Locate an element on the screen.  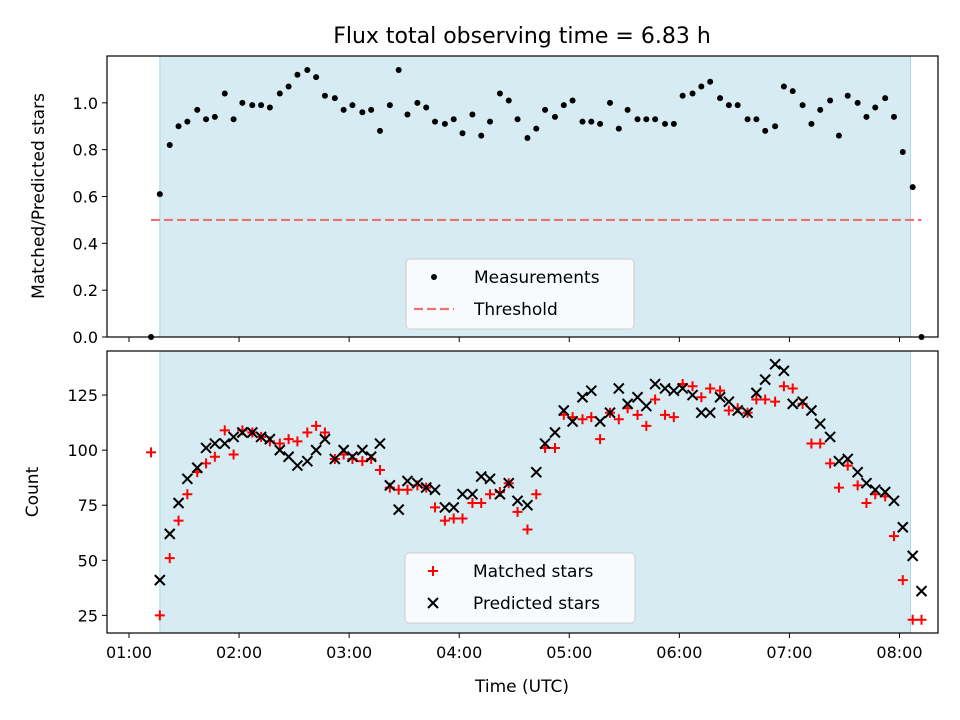
x-tick-label: 06:00 is located at coordinates (679, 652).